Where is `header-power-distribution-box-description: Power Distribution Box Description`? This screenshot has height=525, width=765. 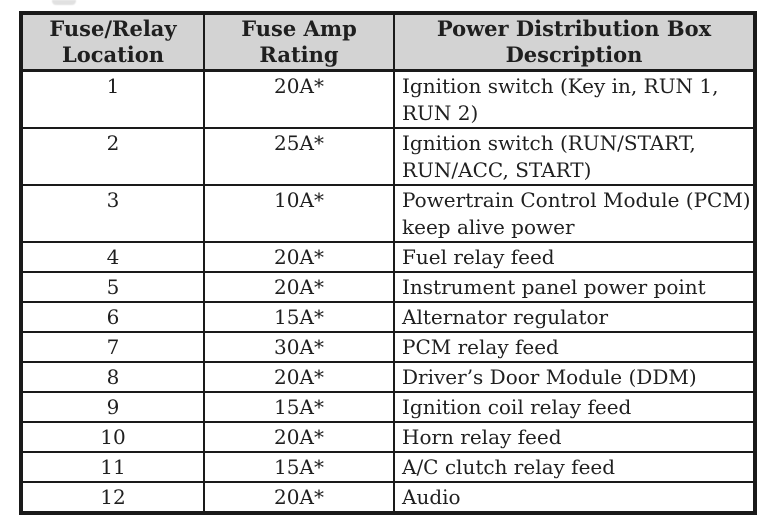
header-power-distribution-box-description: Power Distribution Box Description is located at coordinates (574, 42).